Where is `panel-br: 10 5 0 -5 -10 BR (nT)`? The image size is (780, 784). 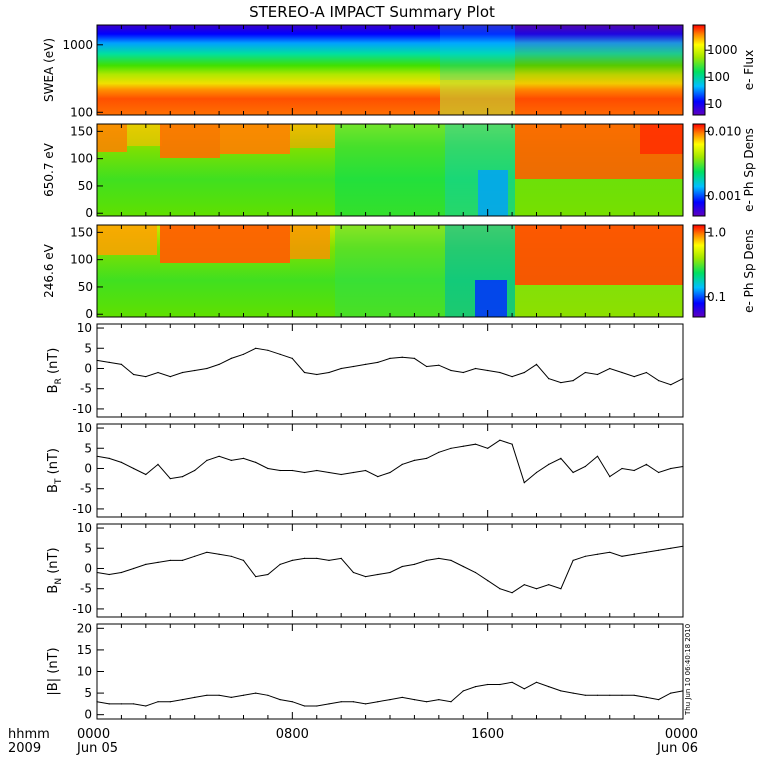 panel-br: 10 5 0 -5 -10 BR (nT) is located at coordinates (365, 369).